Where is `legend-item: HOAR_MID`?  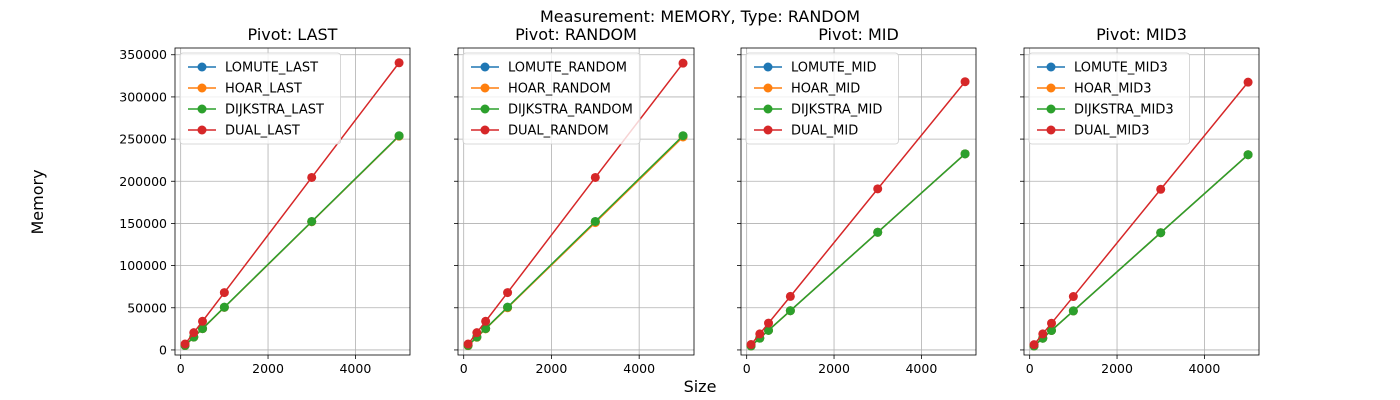 legend-item: HOAR_MID is located at coordinates (807, 89).